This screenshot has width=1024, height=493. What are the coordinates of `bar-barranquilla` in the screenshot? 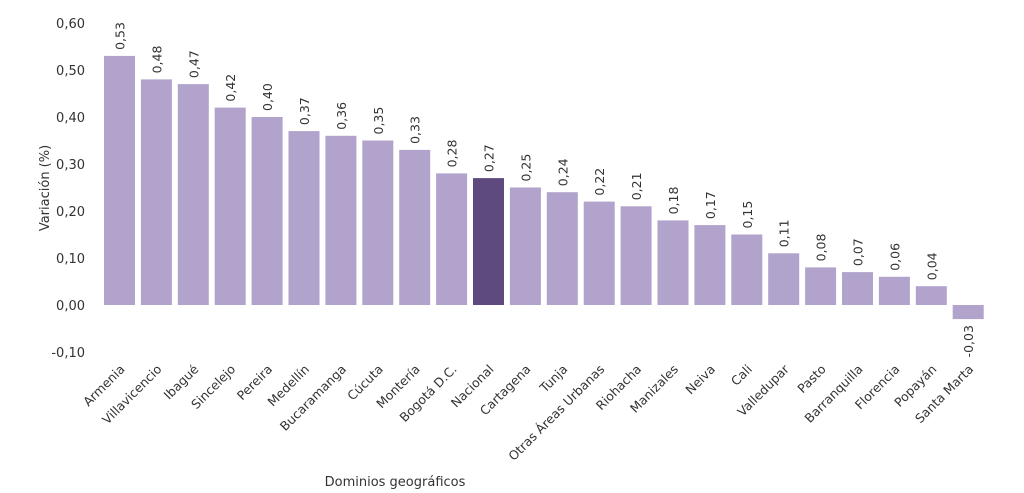 It's located at (857, 288).